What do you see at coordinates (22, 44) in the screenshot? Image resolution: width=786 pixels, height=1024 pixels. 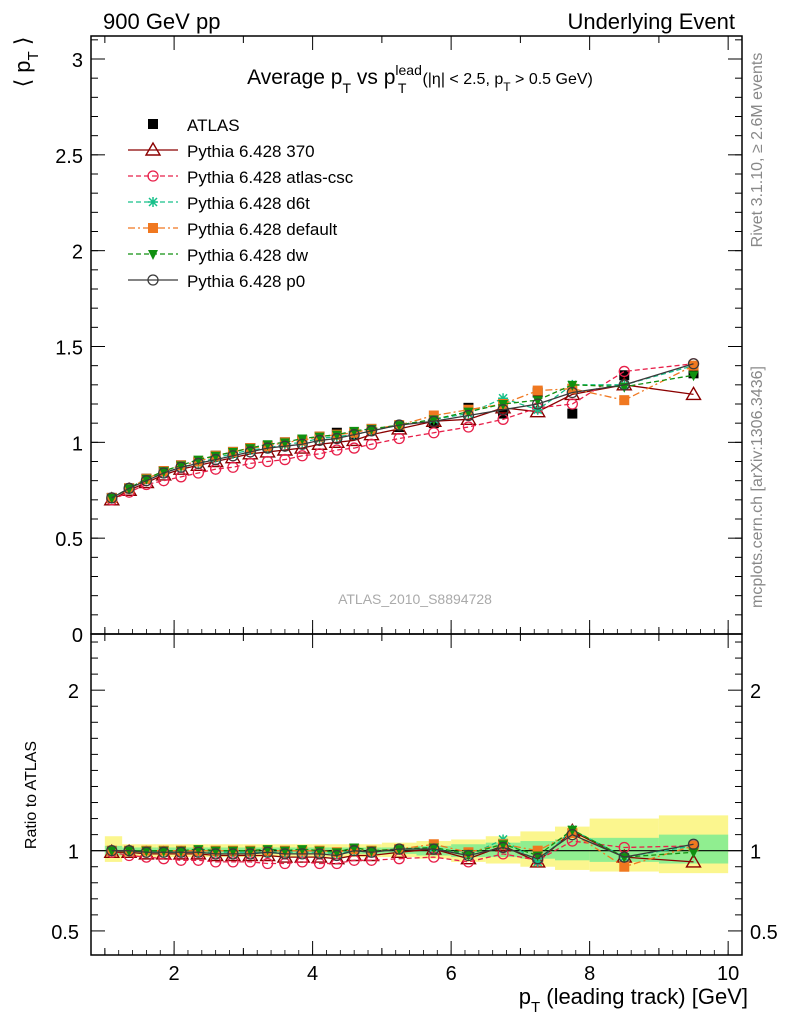 I see `main-ylabel-part: ⟩` at bounding box center [22, 44].